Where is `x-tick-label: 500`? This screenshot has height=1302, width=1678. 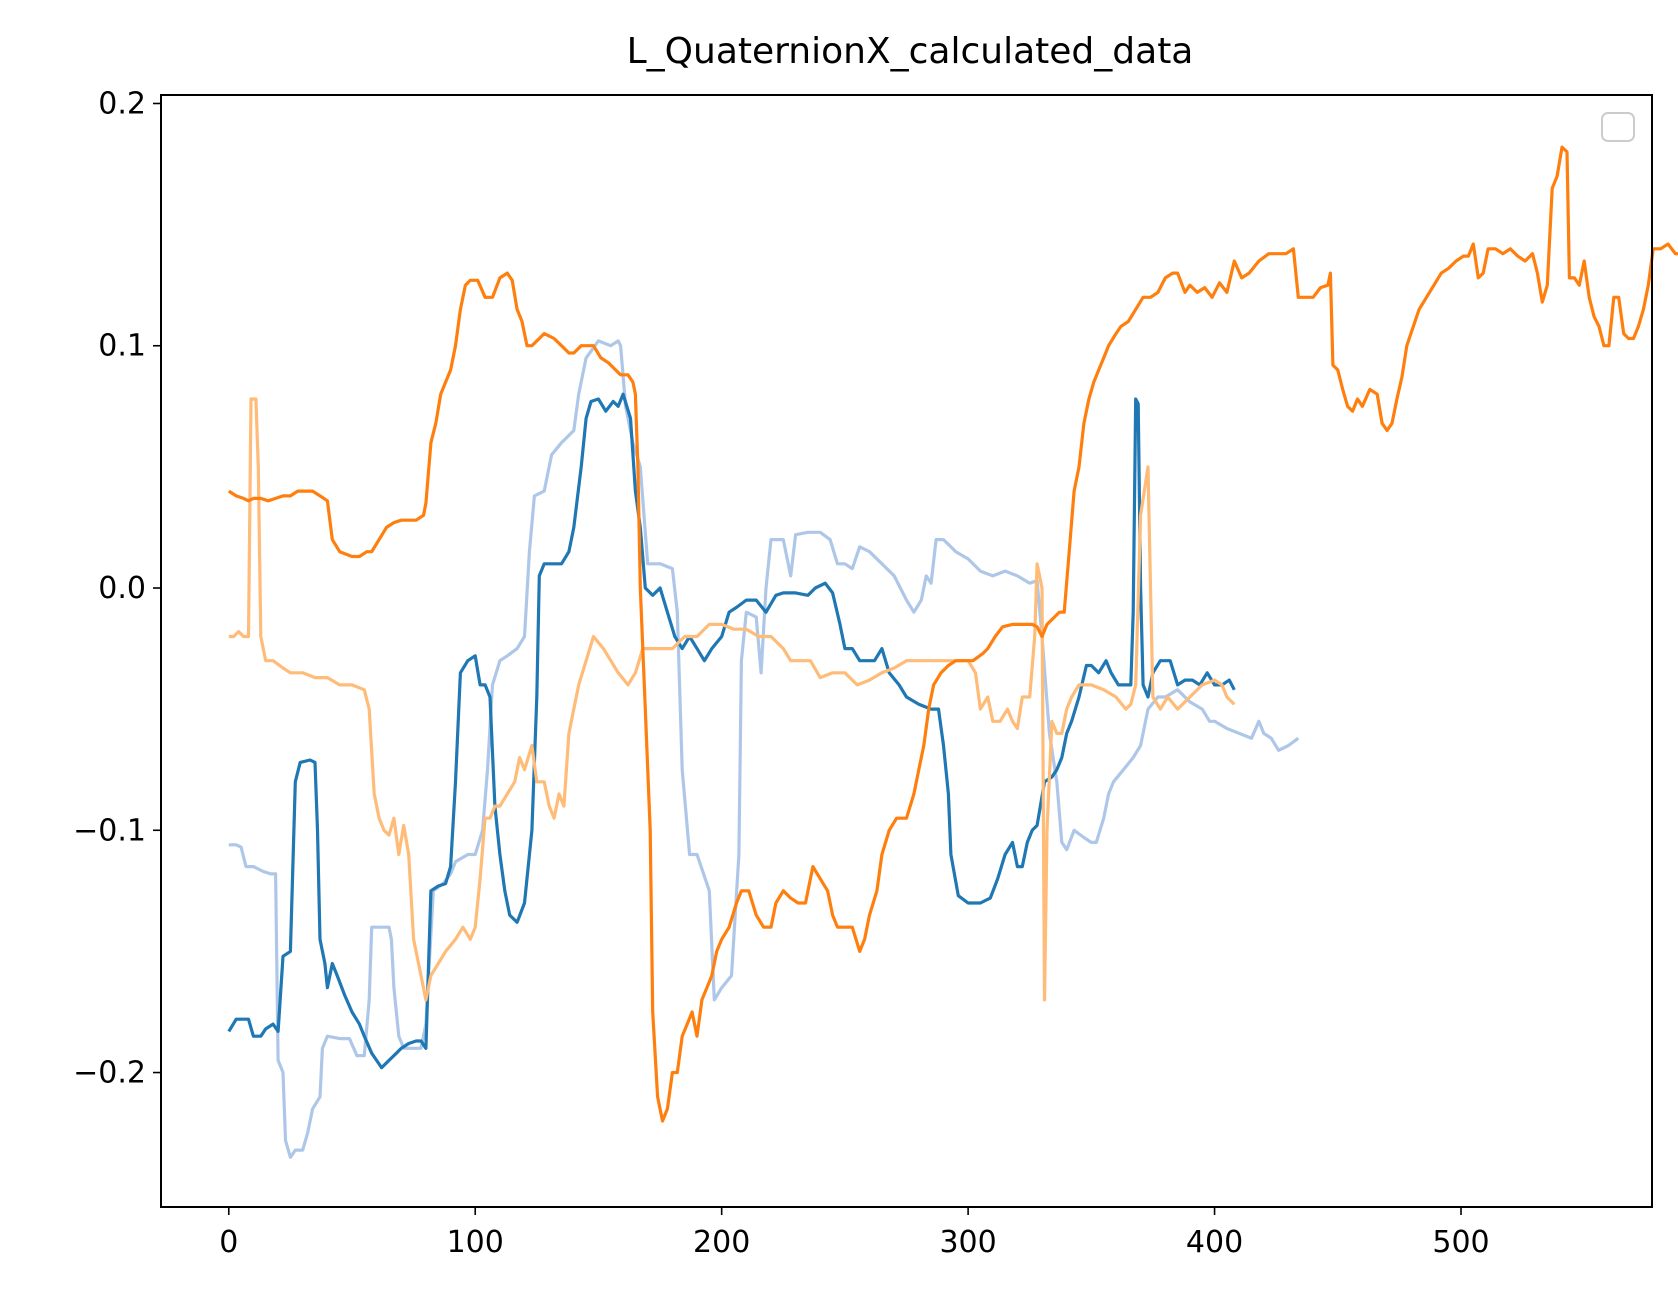
x-tick-label: 500 is located at coordinates (1460, 1242).